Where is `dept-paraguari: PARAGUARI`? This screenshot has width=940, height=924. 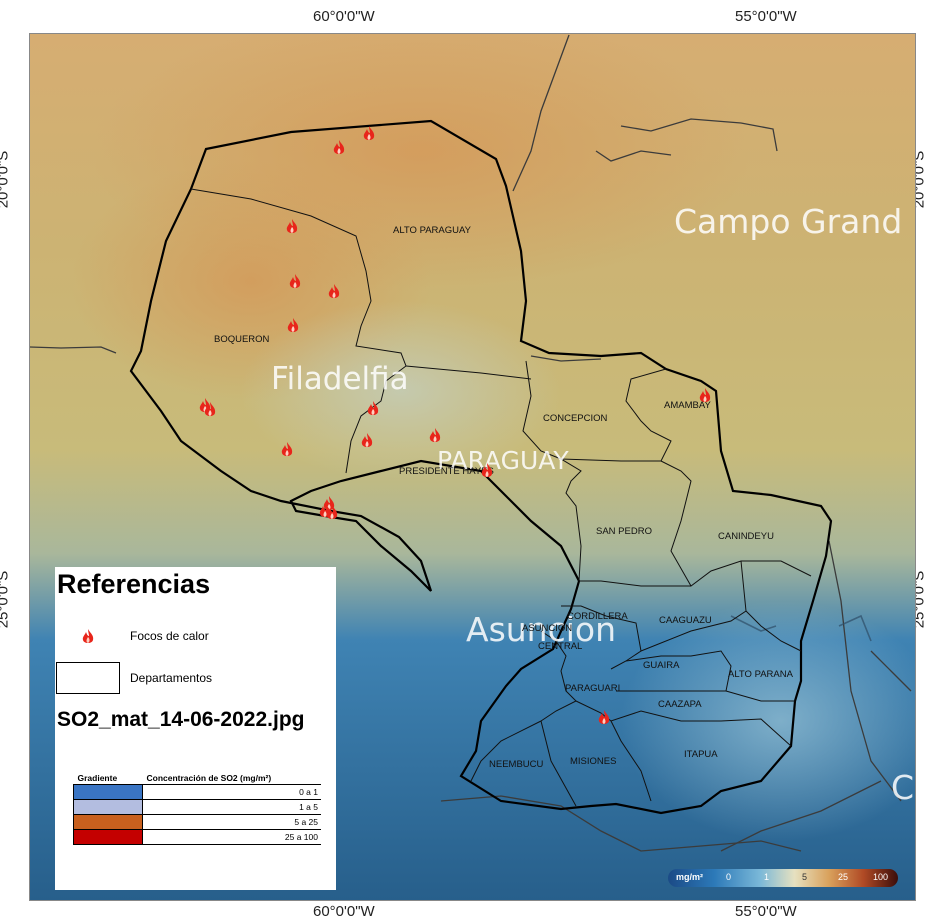 dept-paraguari: PARAGUARI is located at coordinates (592, 688).